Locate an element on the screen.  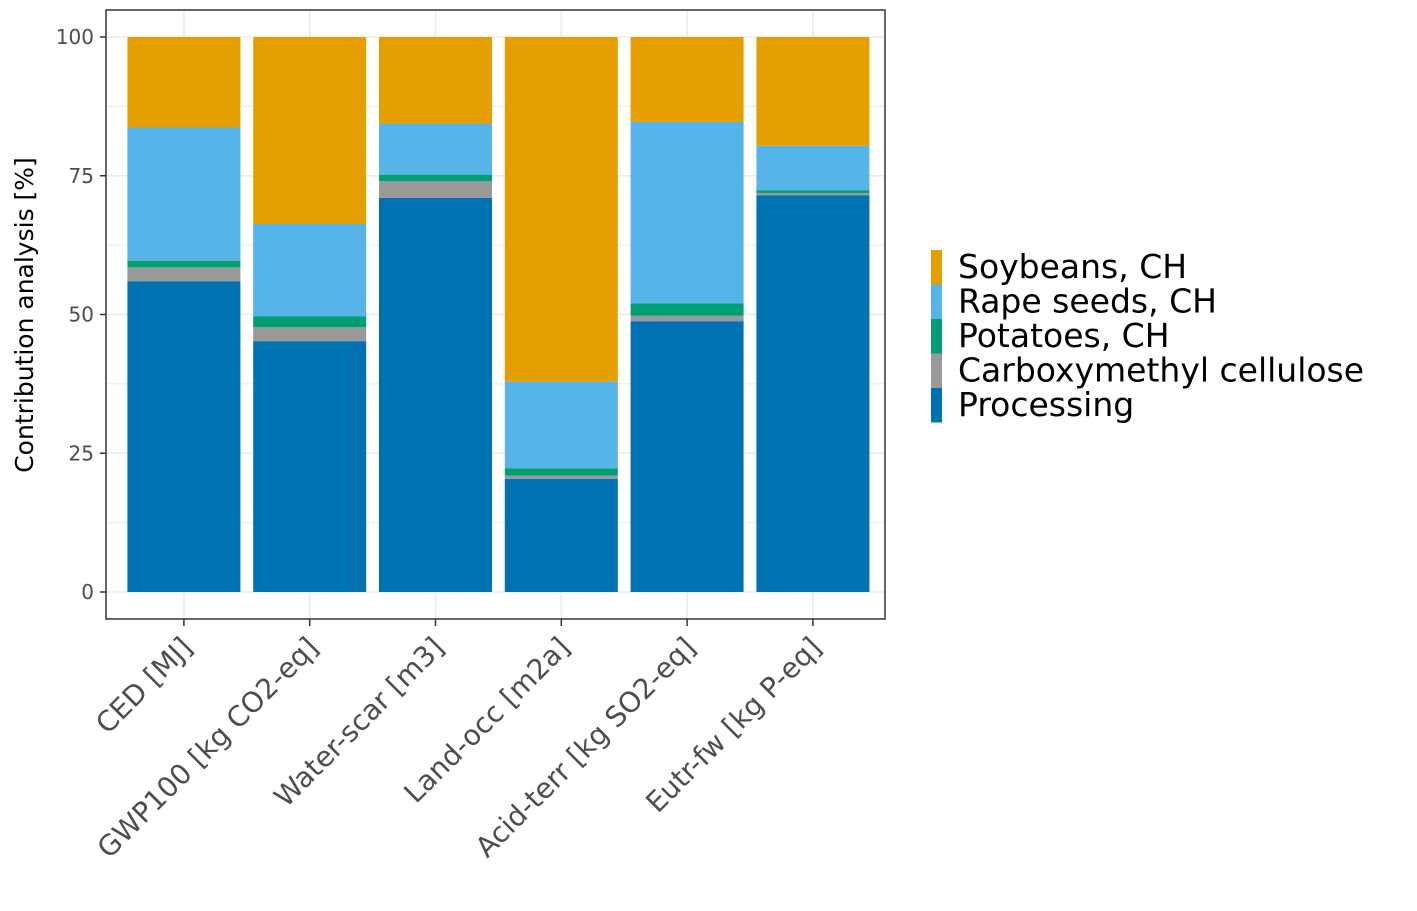
y-axis-title: Contribution analysis [%] is located at coordinates (24, 315).